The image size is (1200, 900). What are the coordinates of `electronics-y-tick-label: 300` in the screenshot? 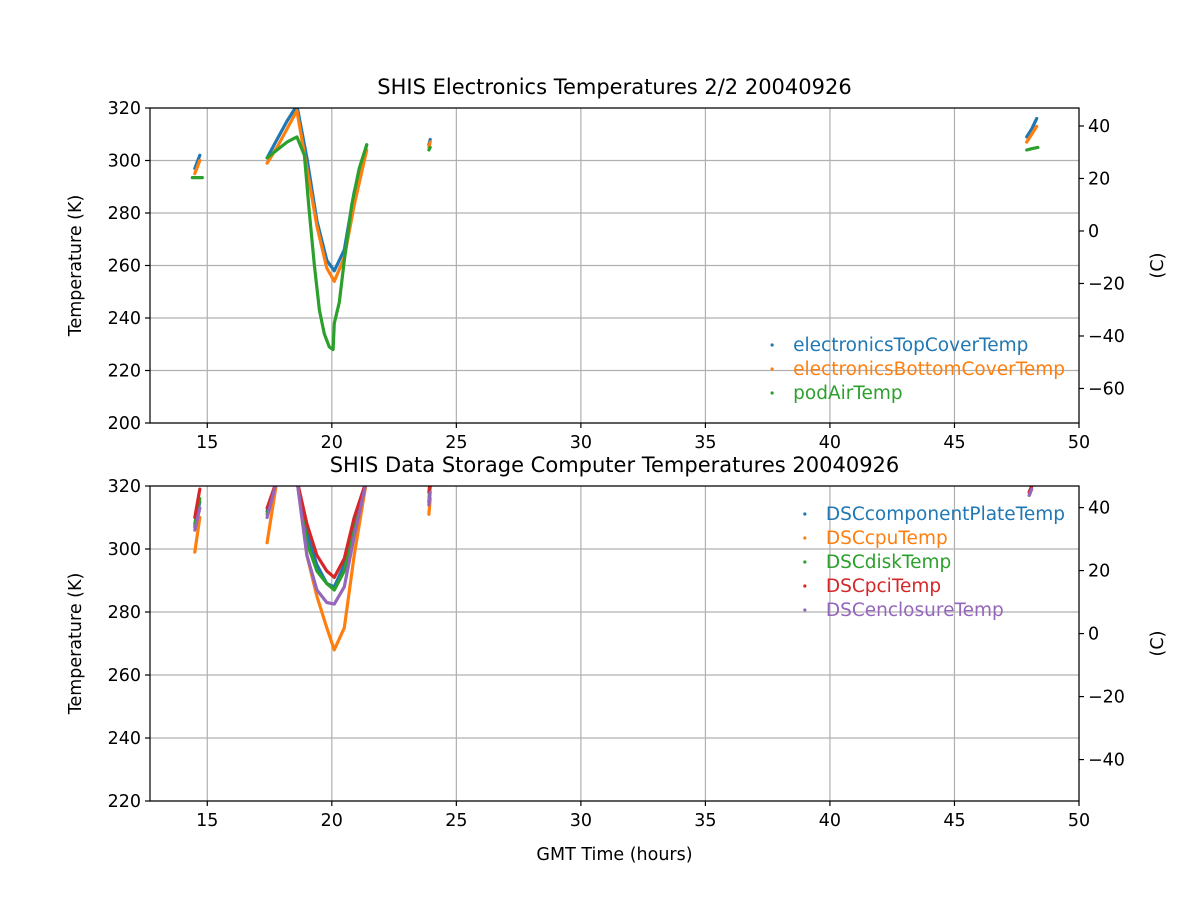 It's located at (124, 162).